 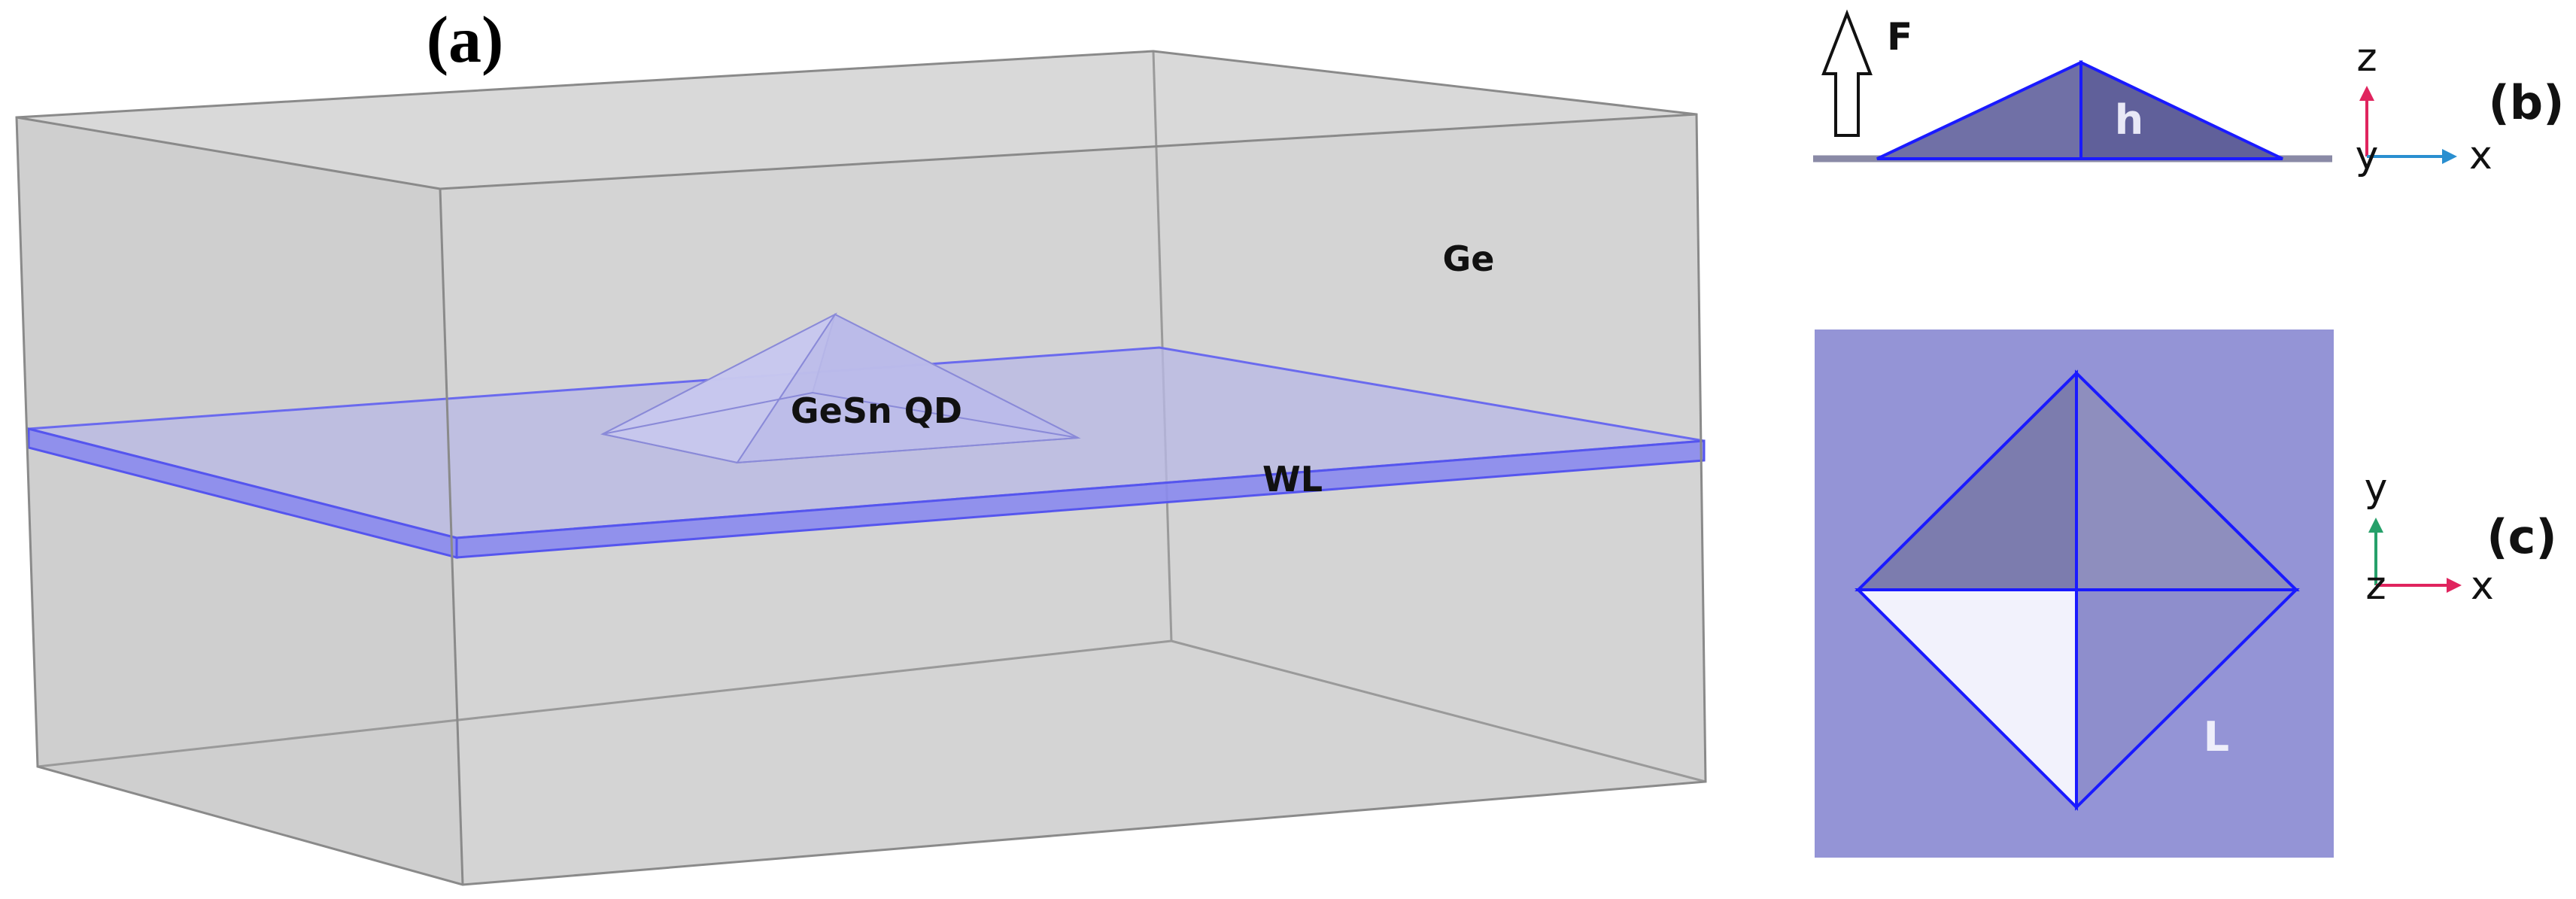 What do you see at coordinates (2526, 102) in the screenshot?
I see `panel-b-label: (b)` at bounding box center [2526, 102].